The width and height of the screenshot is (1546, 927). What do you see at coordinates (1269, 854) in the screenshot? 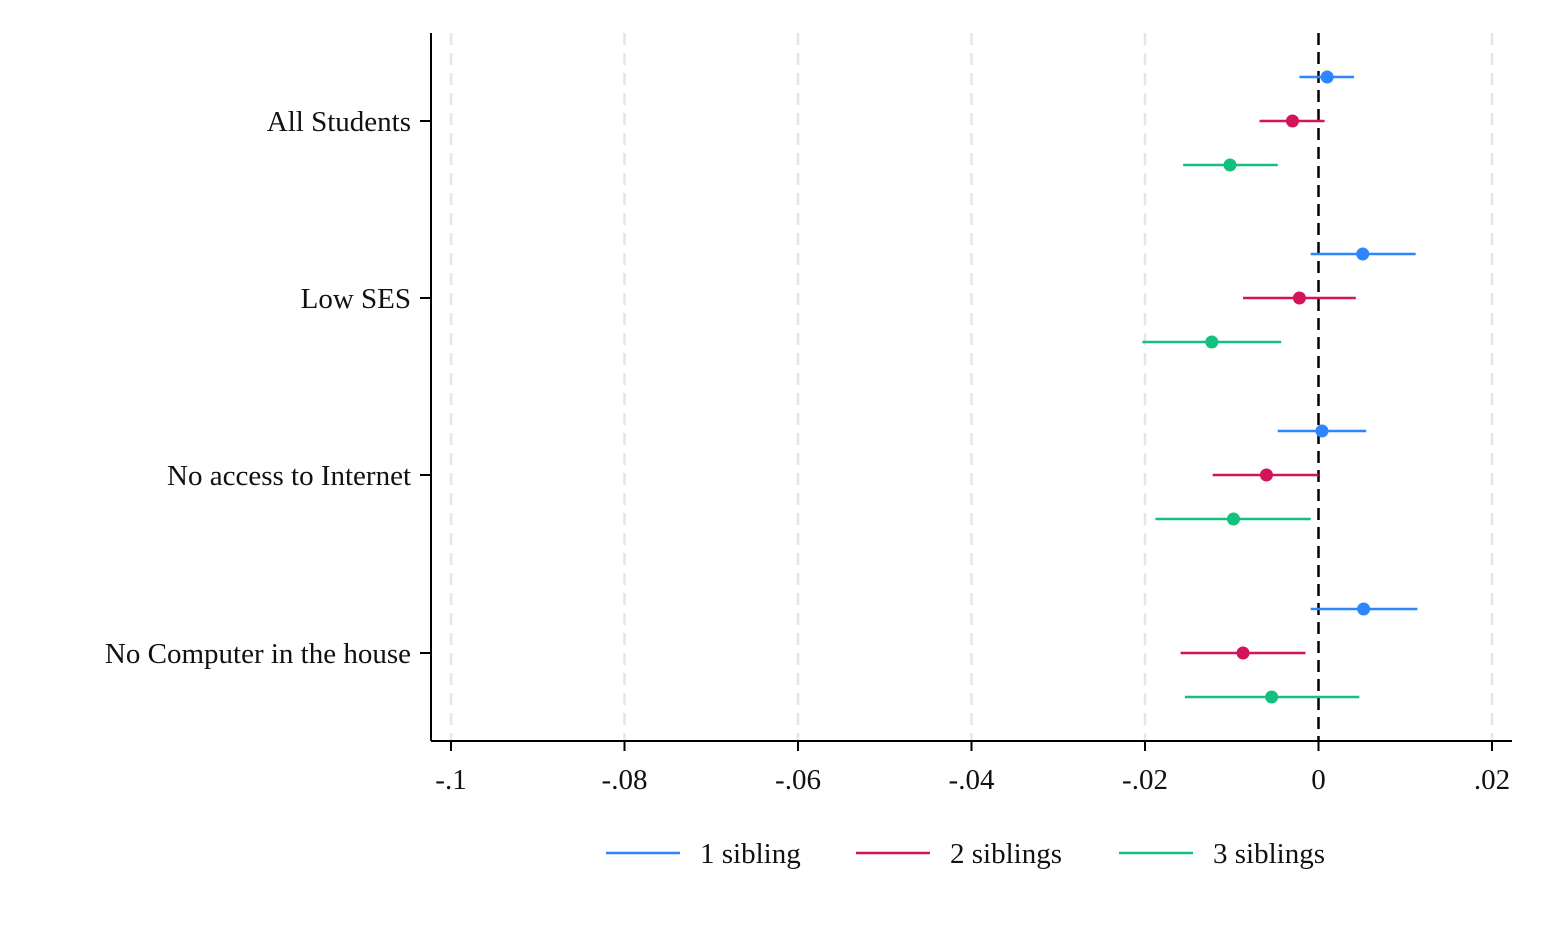
I see `legend-label: 3 siblings` at bounding box center [1269, 854].